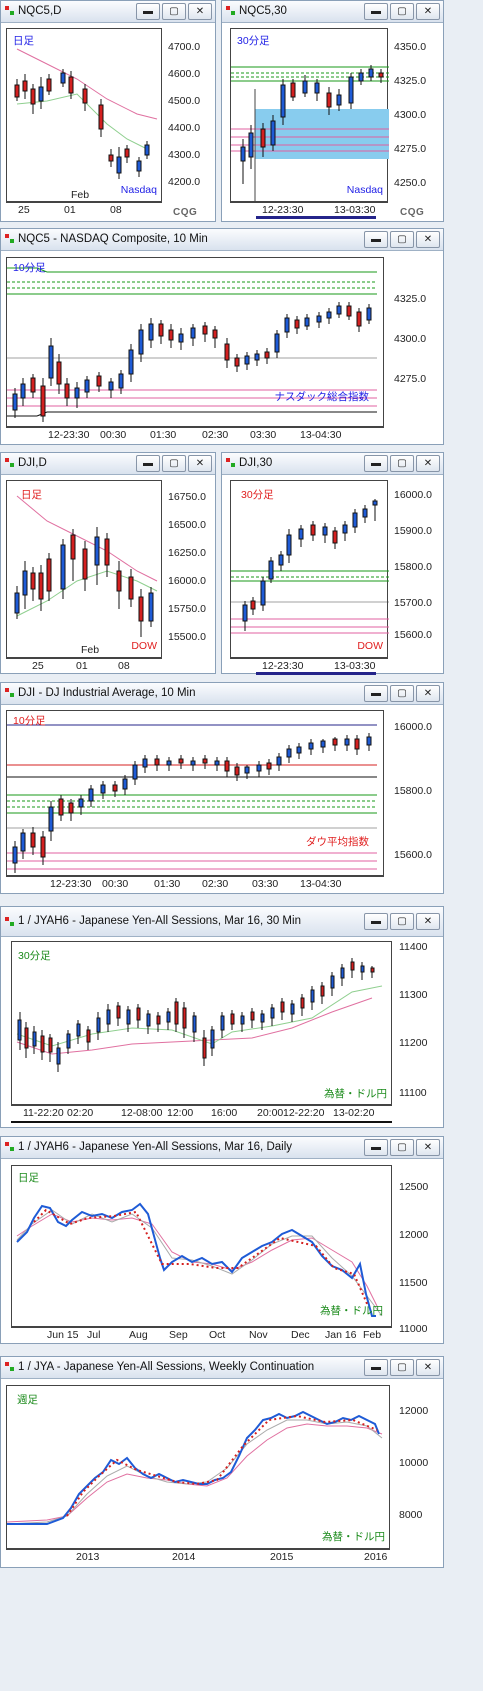 The width and height of the screenshot is (483, 1691). I want to click on x-tick: 13-03:30, so click(355, 666).